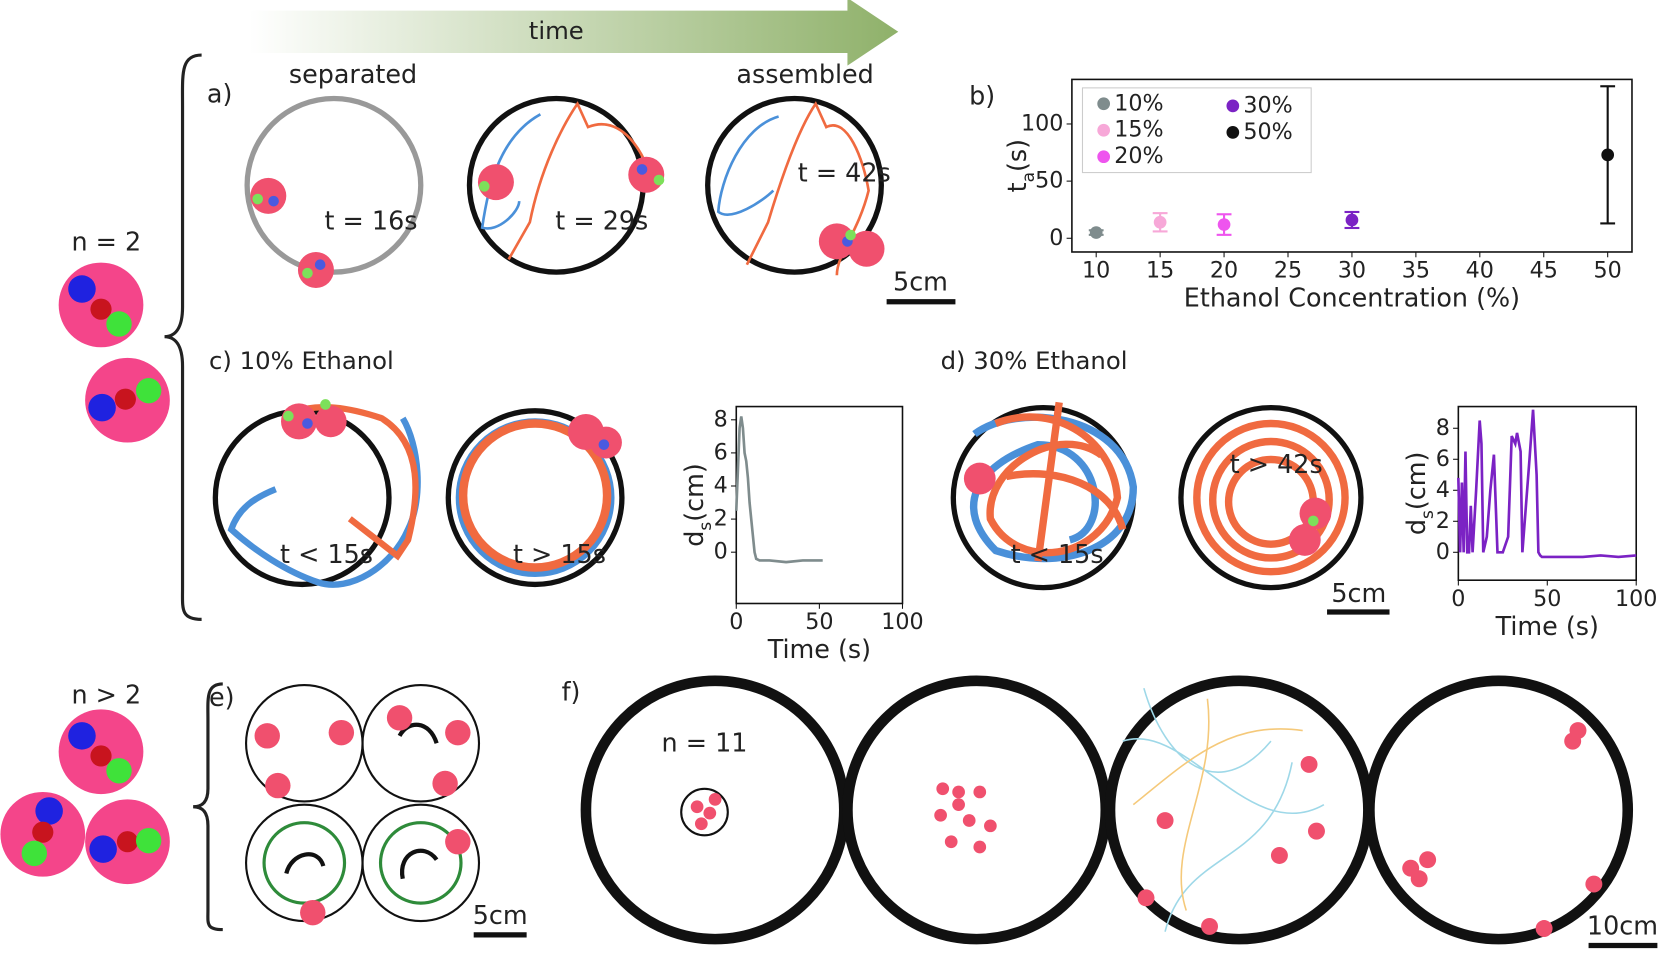 The image size is (1661, 955). What do you see at coordinates (1017, 155) in the screenshot?
I see `y-axis-label-part: (s)` at bounding box center [1017, 155].